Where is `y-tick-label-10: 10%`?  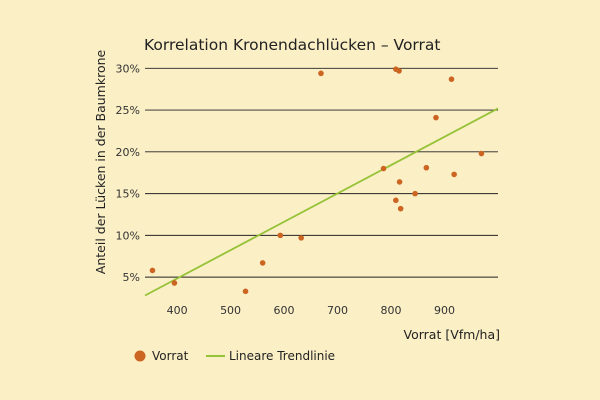 y-tick-label-10: 10% is located at coordinates (128, 235).